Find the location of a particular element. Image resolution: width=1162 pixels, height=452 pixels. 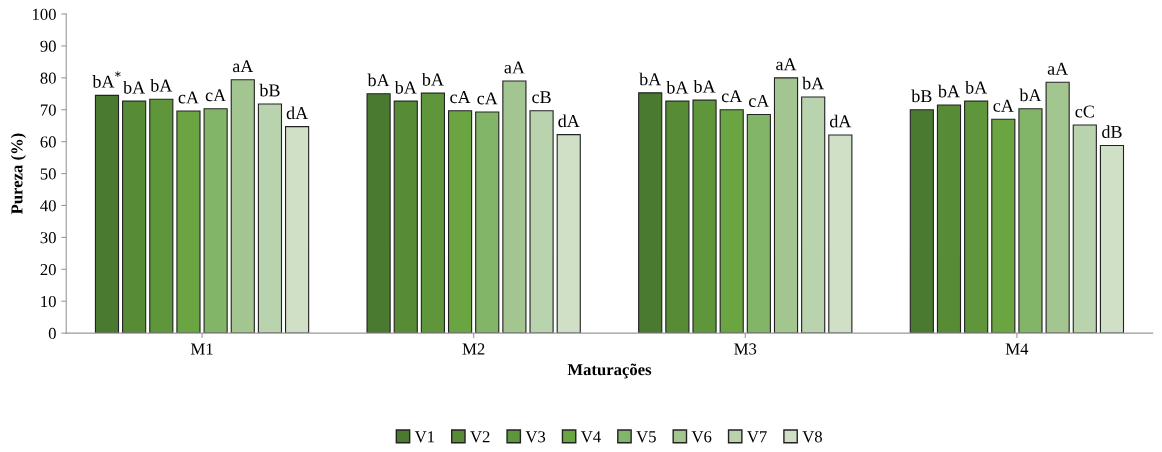

y-tick-label: 50 is located at coordinates (48, 174).